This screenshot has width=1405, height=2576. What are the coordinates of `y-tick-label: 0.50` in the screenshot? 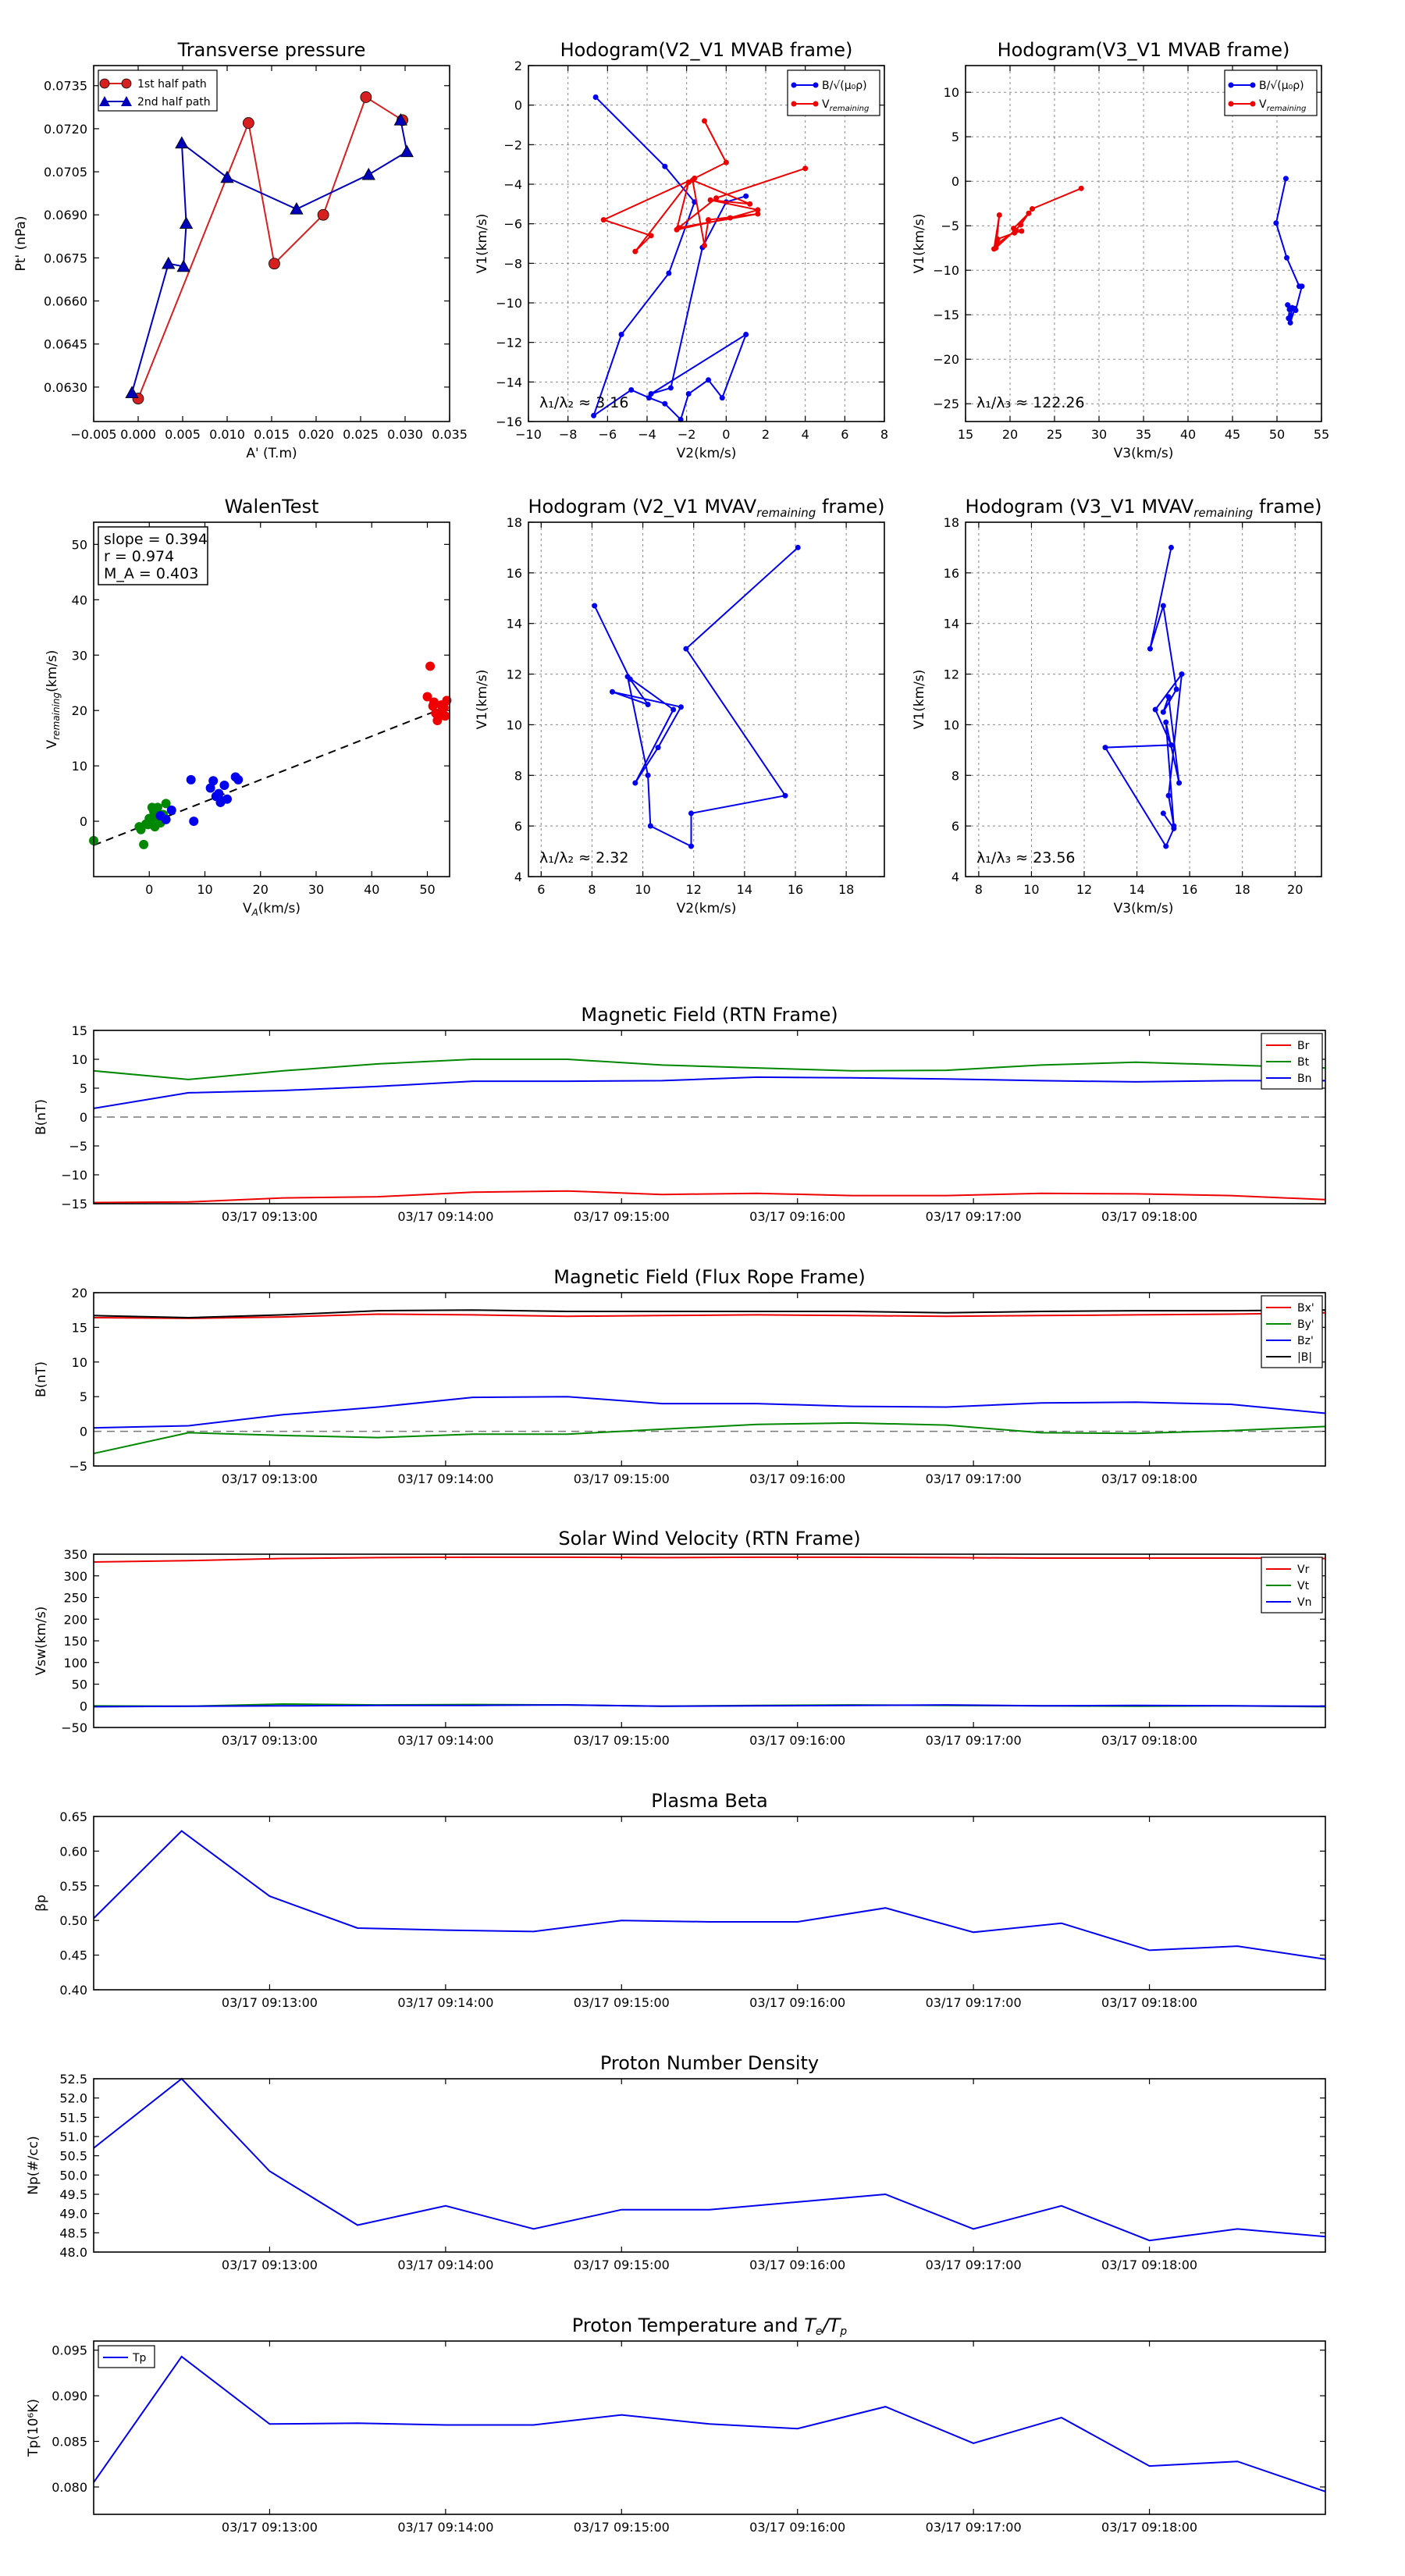 It's located at (73, 1920).